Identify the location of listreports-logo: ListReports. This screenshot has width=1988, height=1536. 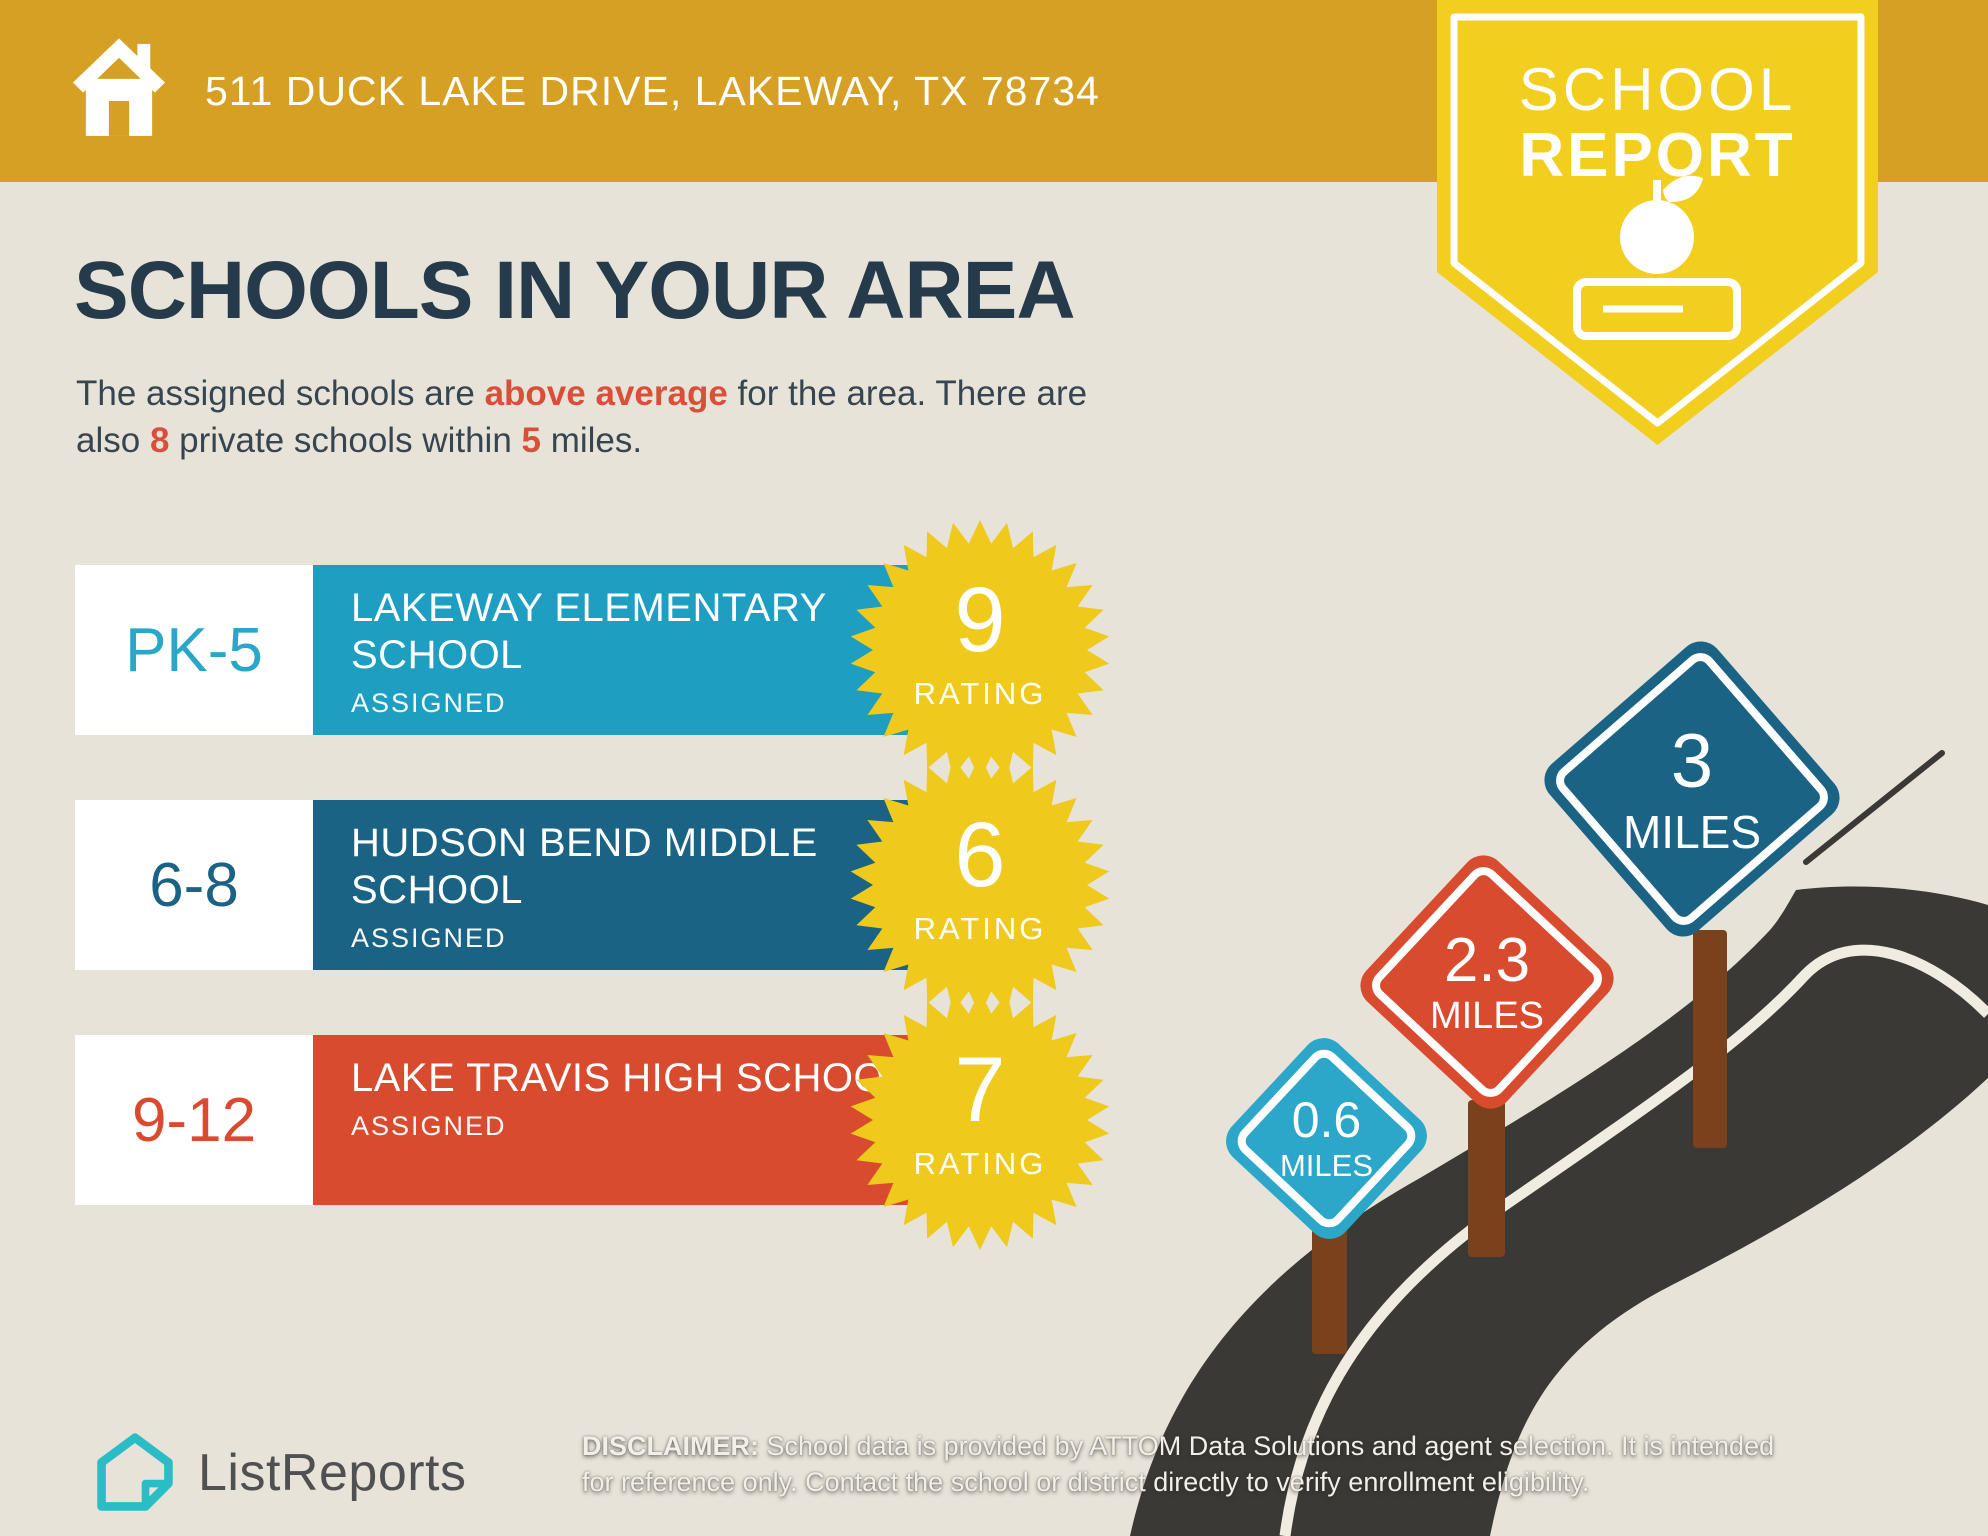
(279, 1473).